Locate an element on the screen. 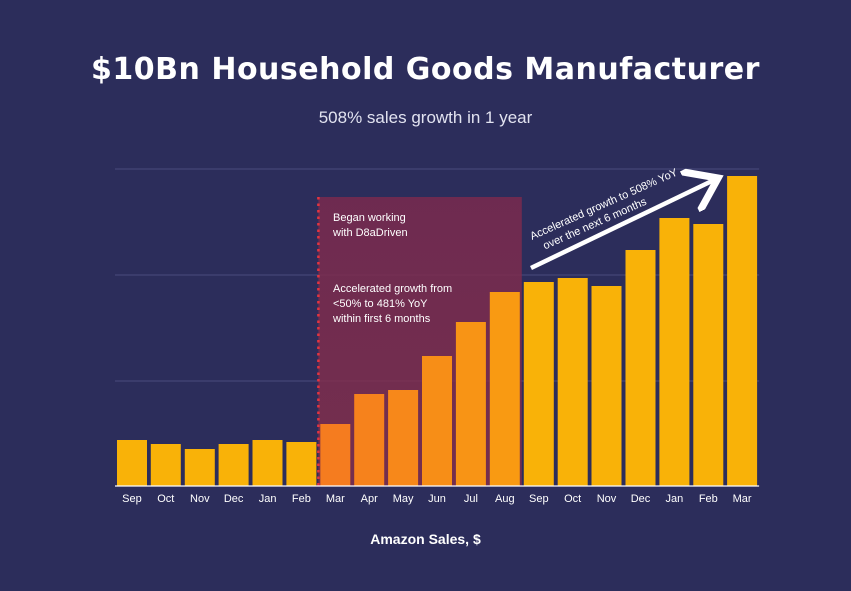 The height and width of the screenshot is (591, 851). annotation-began-line2: with D8aDriven is located at coordinates (370, 233).